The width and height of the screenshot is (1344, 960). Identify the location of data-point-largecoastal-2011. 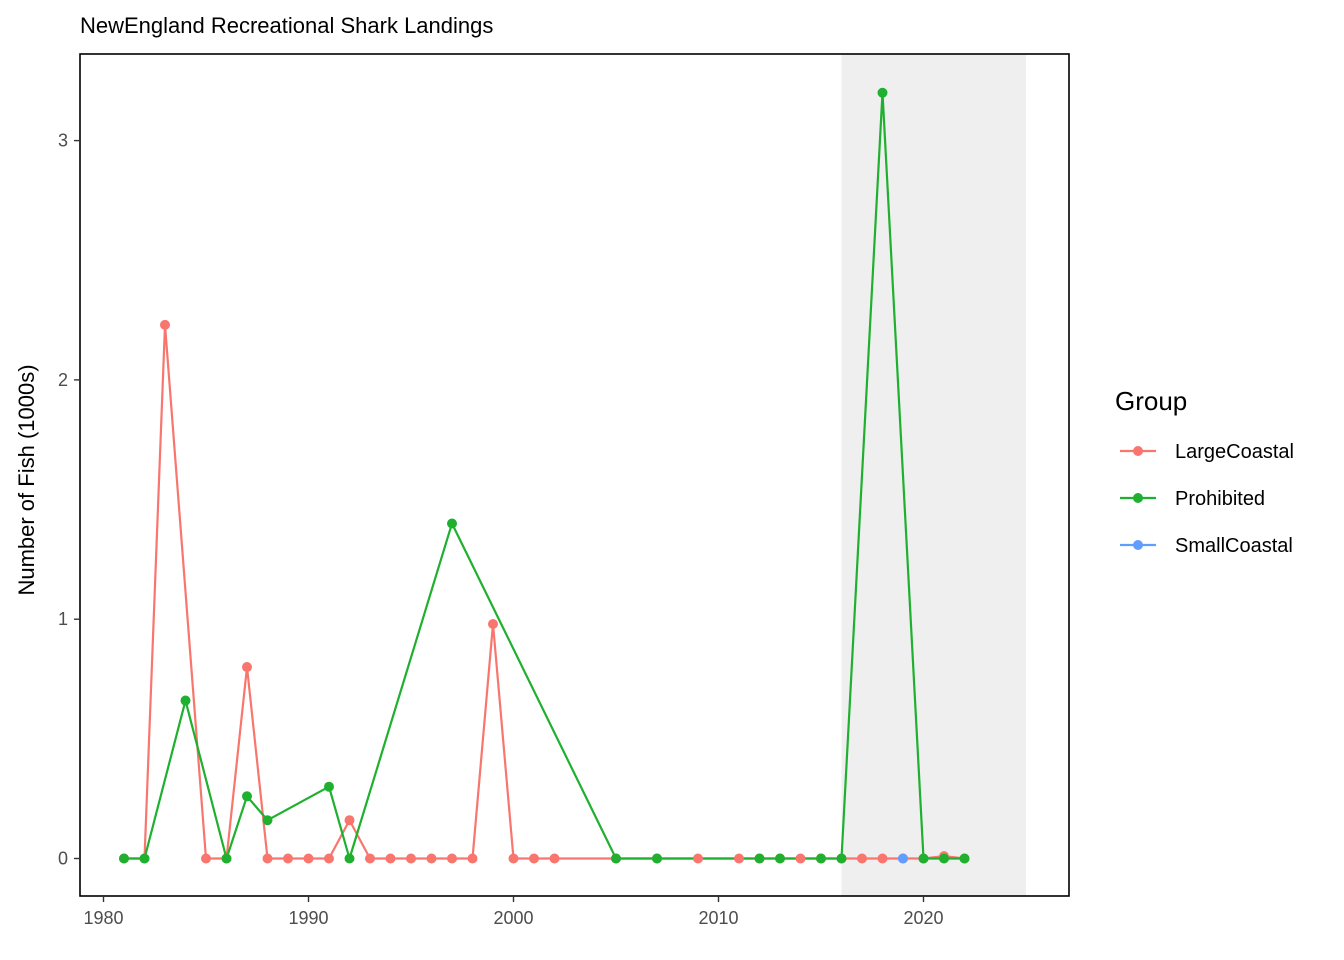
(739, 858).